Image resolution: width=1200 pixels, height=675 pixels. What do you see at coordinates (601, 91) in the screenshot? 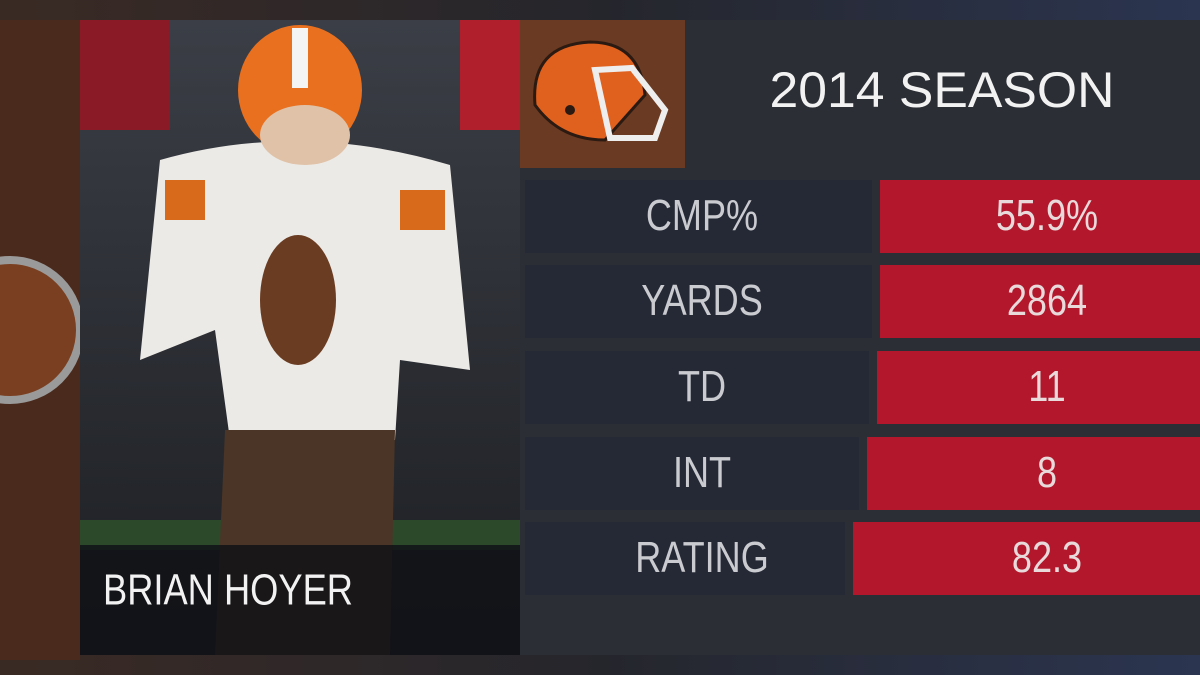
I see `team-logo` at bounding box center [601, 91].